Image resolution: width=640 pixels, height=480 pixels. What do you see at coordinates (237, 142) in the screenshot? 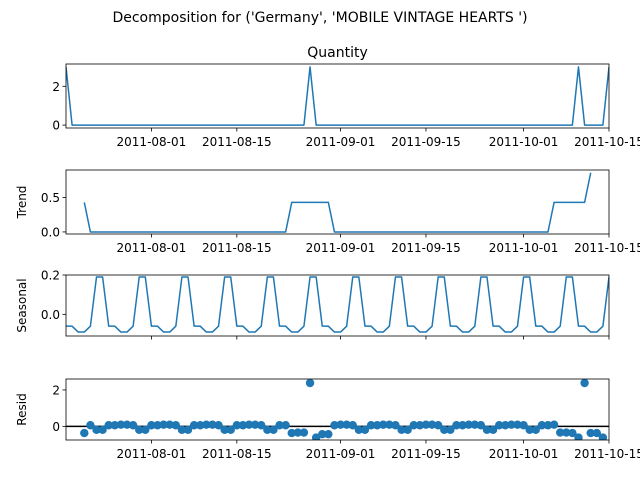
I see `xtick-label-observed-1: 2011-08-15` at bounding box center [237, 142].